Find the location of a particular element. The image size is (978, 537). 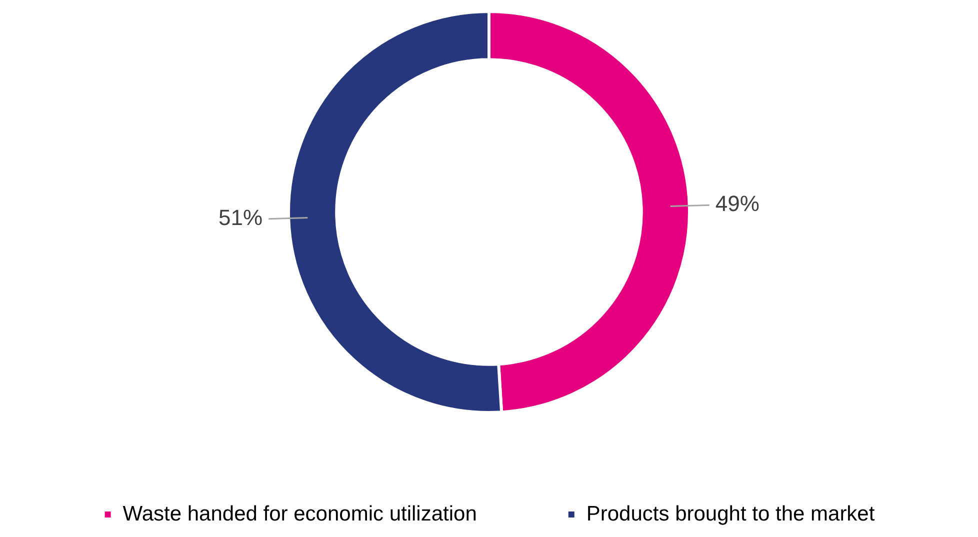

data-label: 49% is located at coordinates (737, 203).